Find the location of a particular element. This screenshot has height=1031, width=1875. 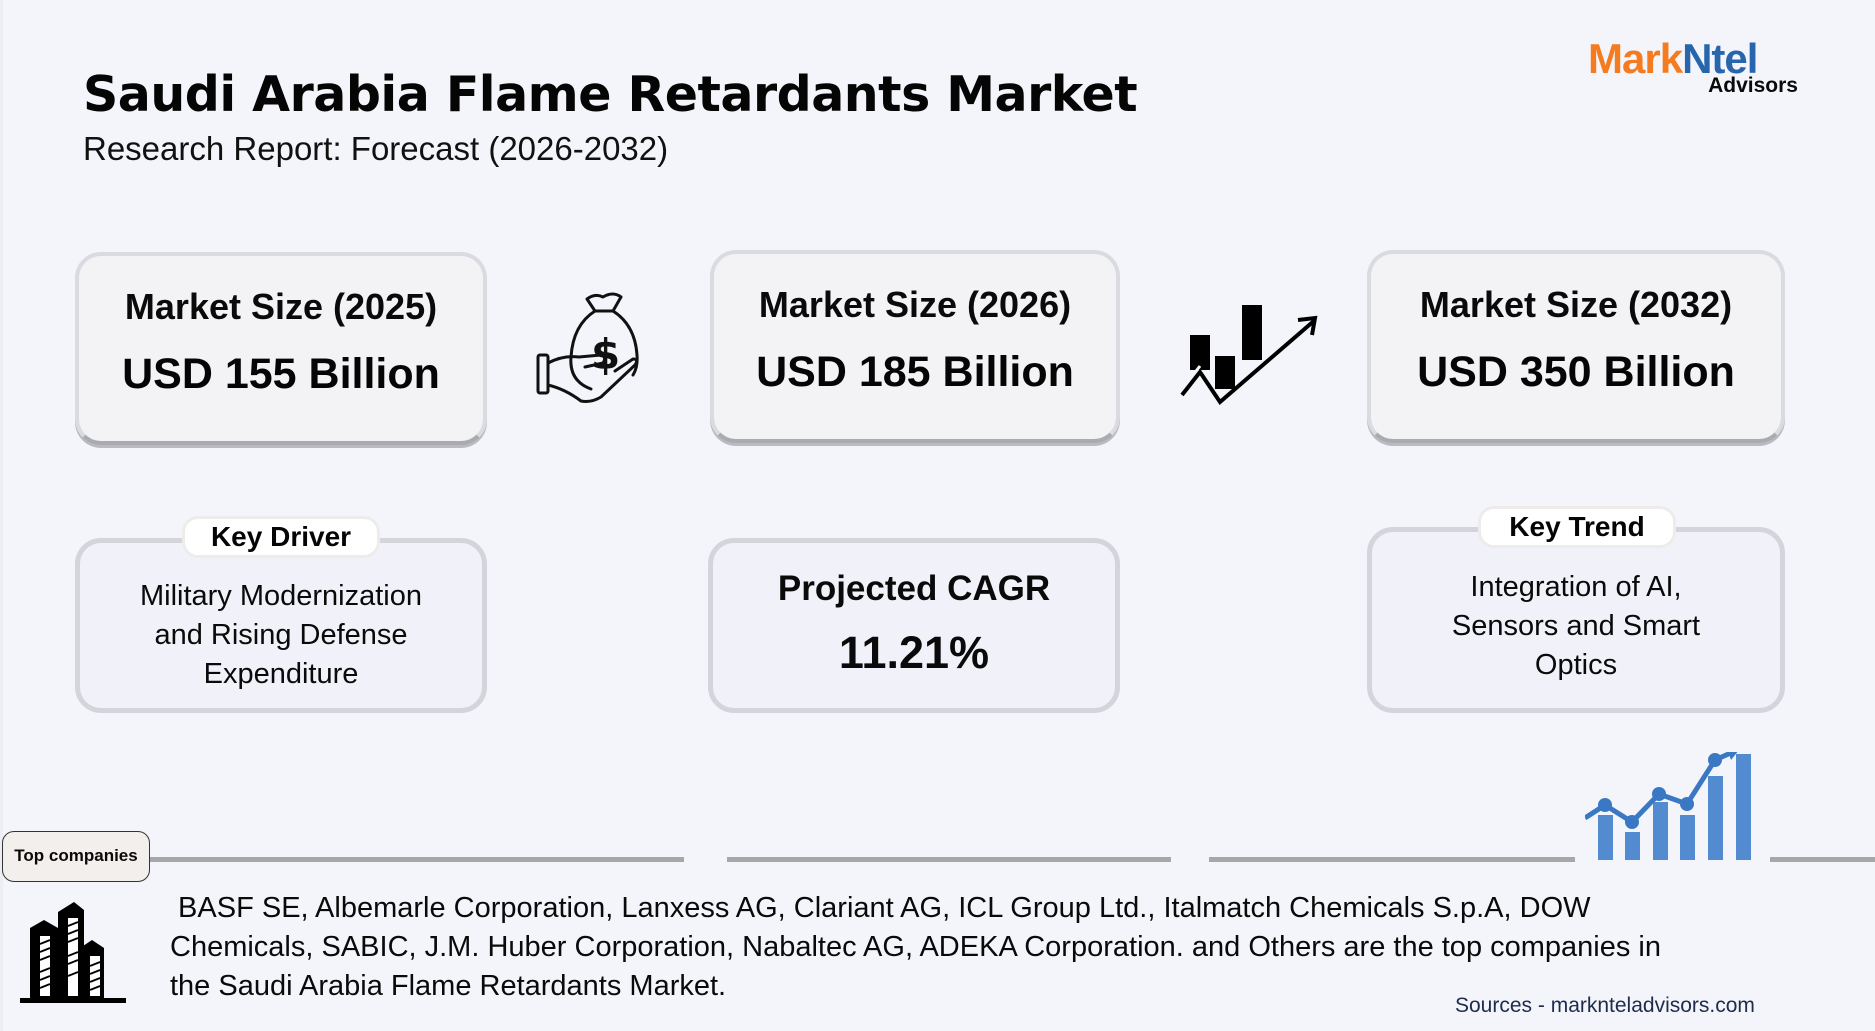

market-size-card-2026: Market Size (2026) USD 185 Billion is located at coordinates (915, 346).